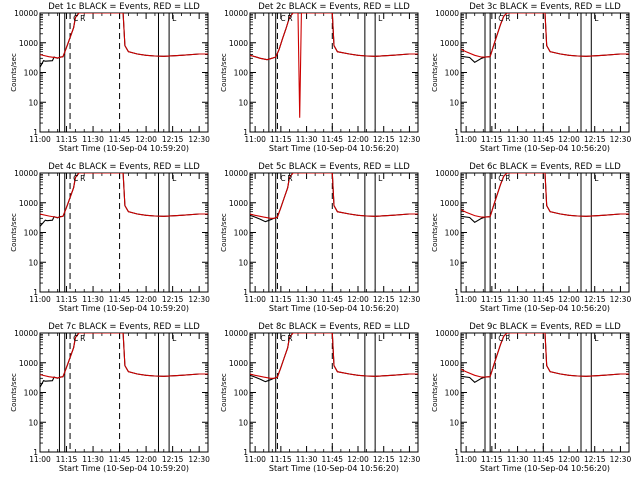  I want to click on panel-title: Det 4c BLACK = Events, RED = LLD, so click(124, 167).